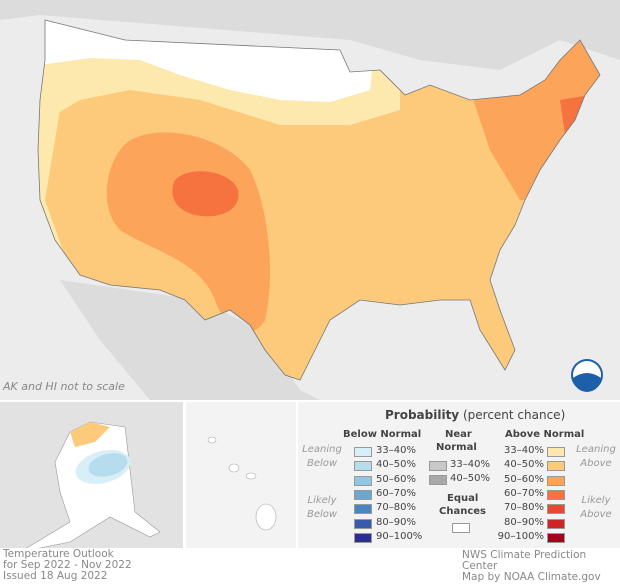  Describe the element at coordinates (520, 536) in the screenshot. I see `above-label: 90–100%` at that location.